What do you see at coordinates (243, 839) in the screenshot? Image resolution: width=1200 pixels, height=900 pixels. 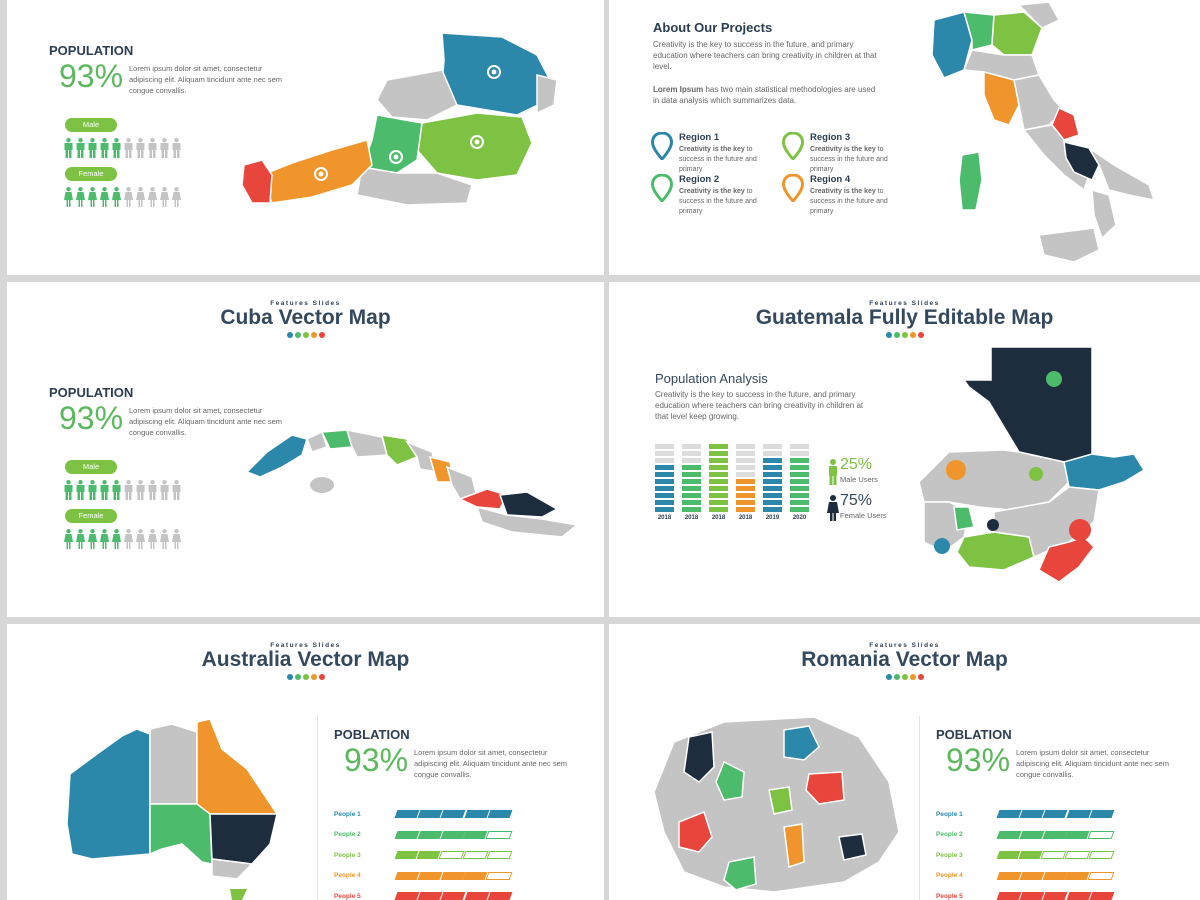 I see `map-region-nsw` at bounding box center [243, 839].